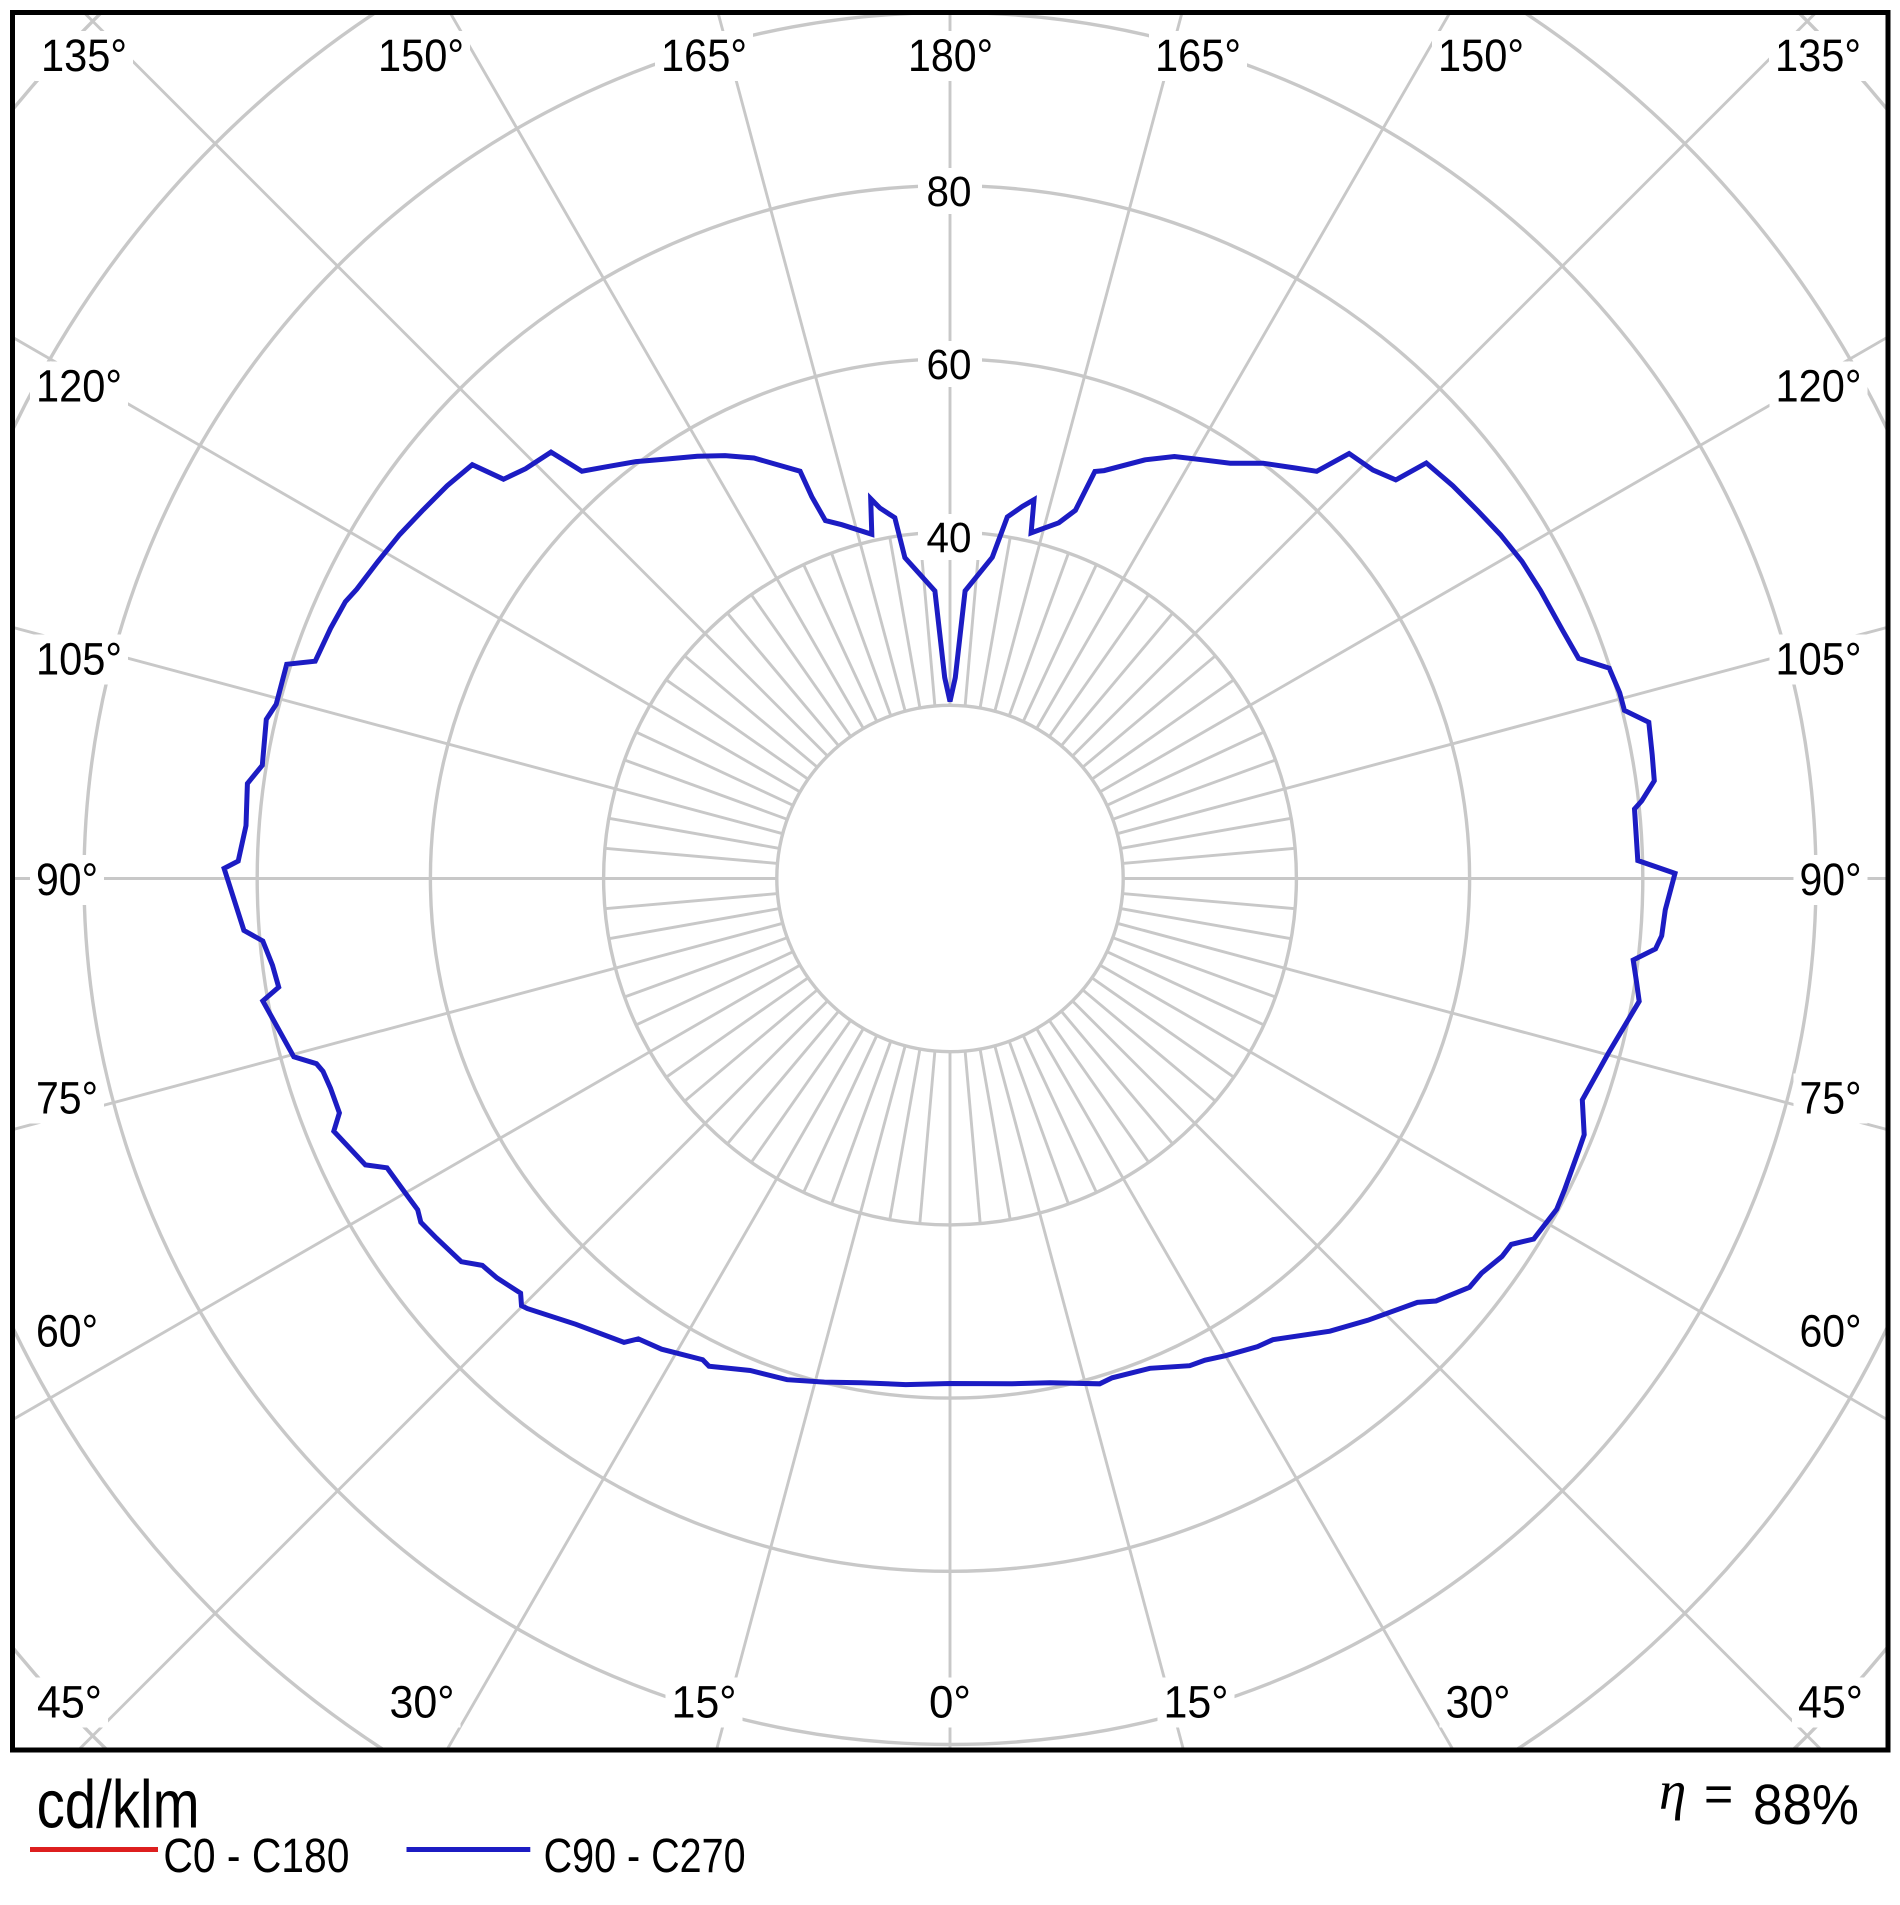 This screenshot has height=1905, width=1900. What do you see at coordinates (950, 1702) in the screenshot?
I see `svg-text: 0°` at bounding box center [950, 1702].